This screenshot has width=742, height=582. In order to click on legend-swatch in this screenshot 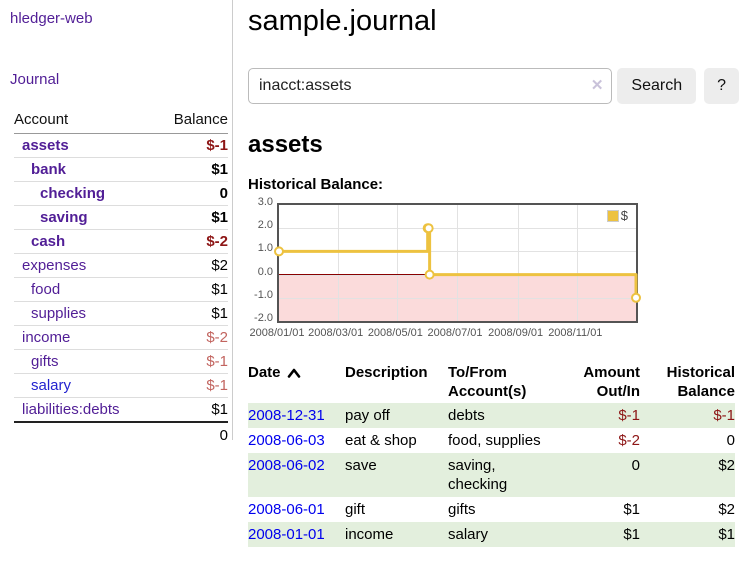, I will do `click(612, 215)`.